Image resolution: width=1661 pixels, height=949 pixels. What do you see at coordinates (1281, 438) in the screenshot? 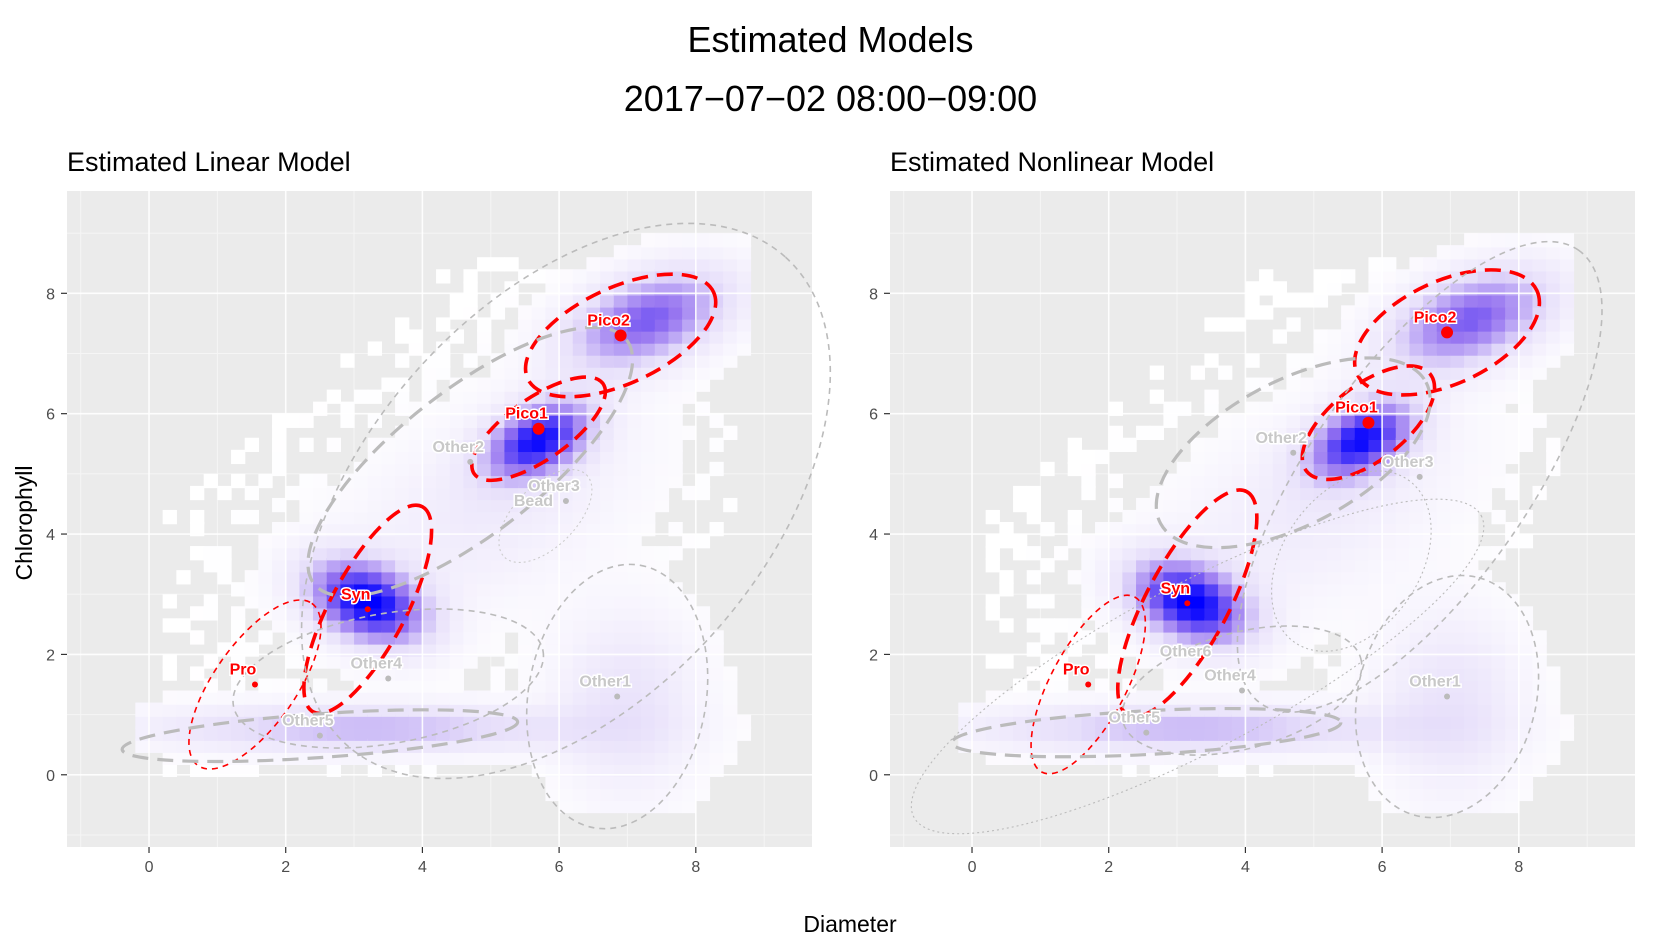
I see `component-label: Other2` at bounding box center [1281, 438].